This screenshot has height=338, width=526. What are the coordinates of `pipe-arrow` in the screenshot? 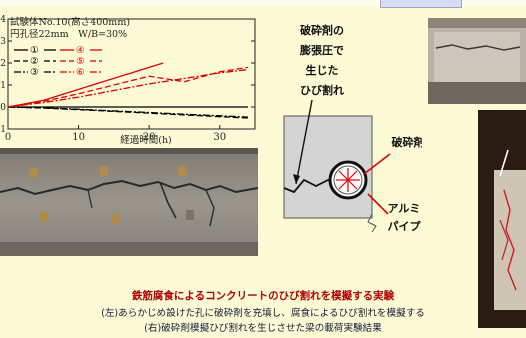 It's located at (378, 204).